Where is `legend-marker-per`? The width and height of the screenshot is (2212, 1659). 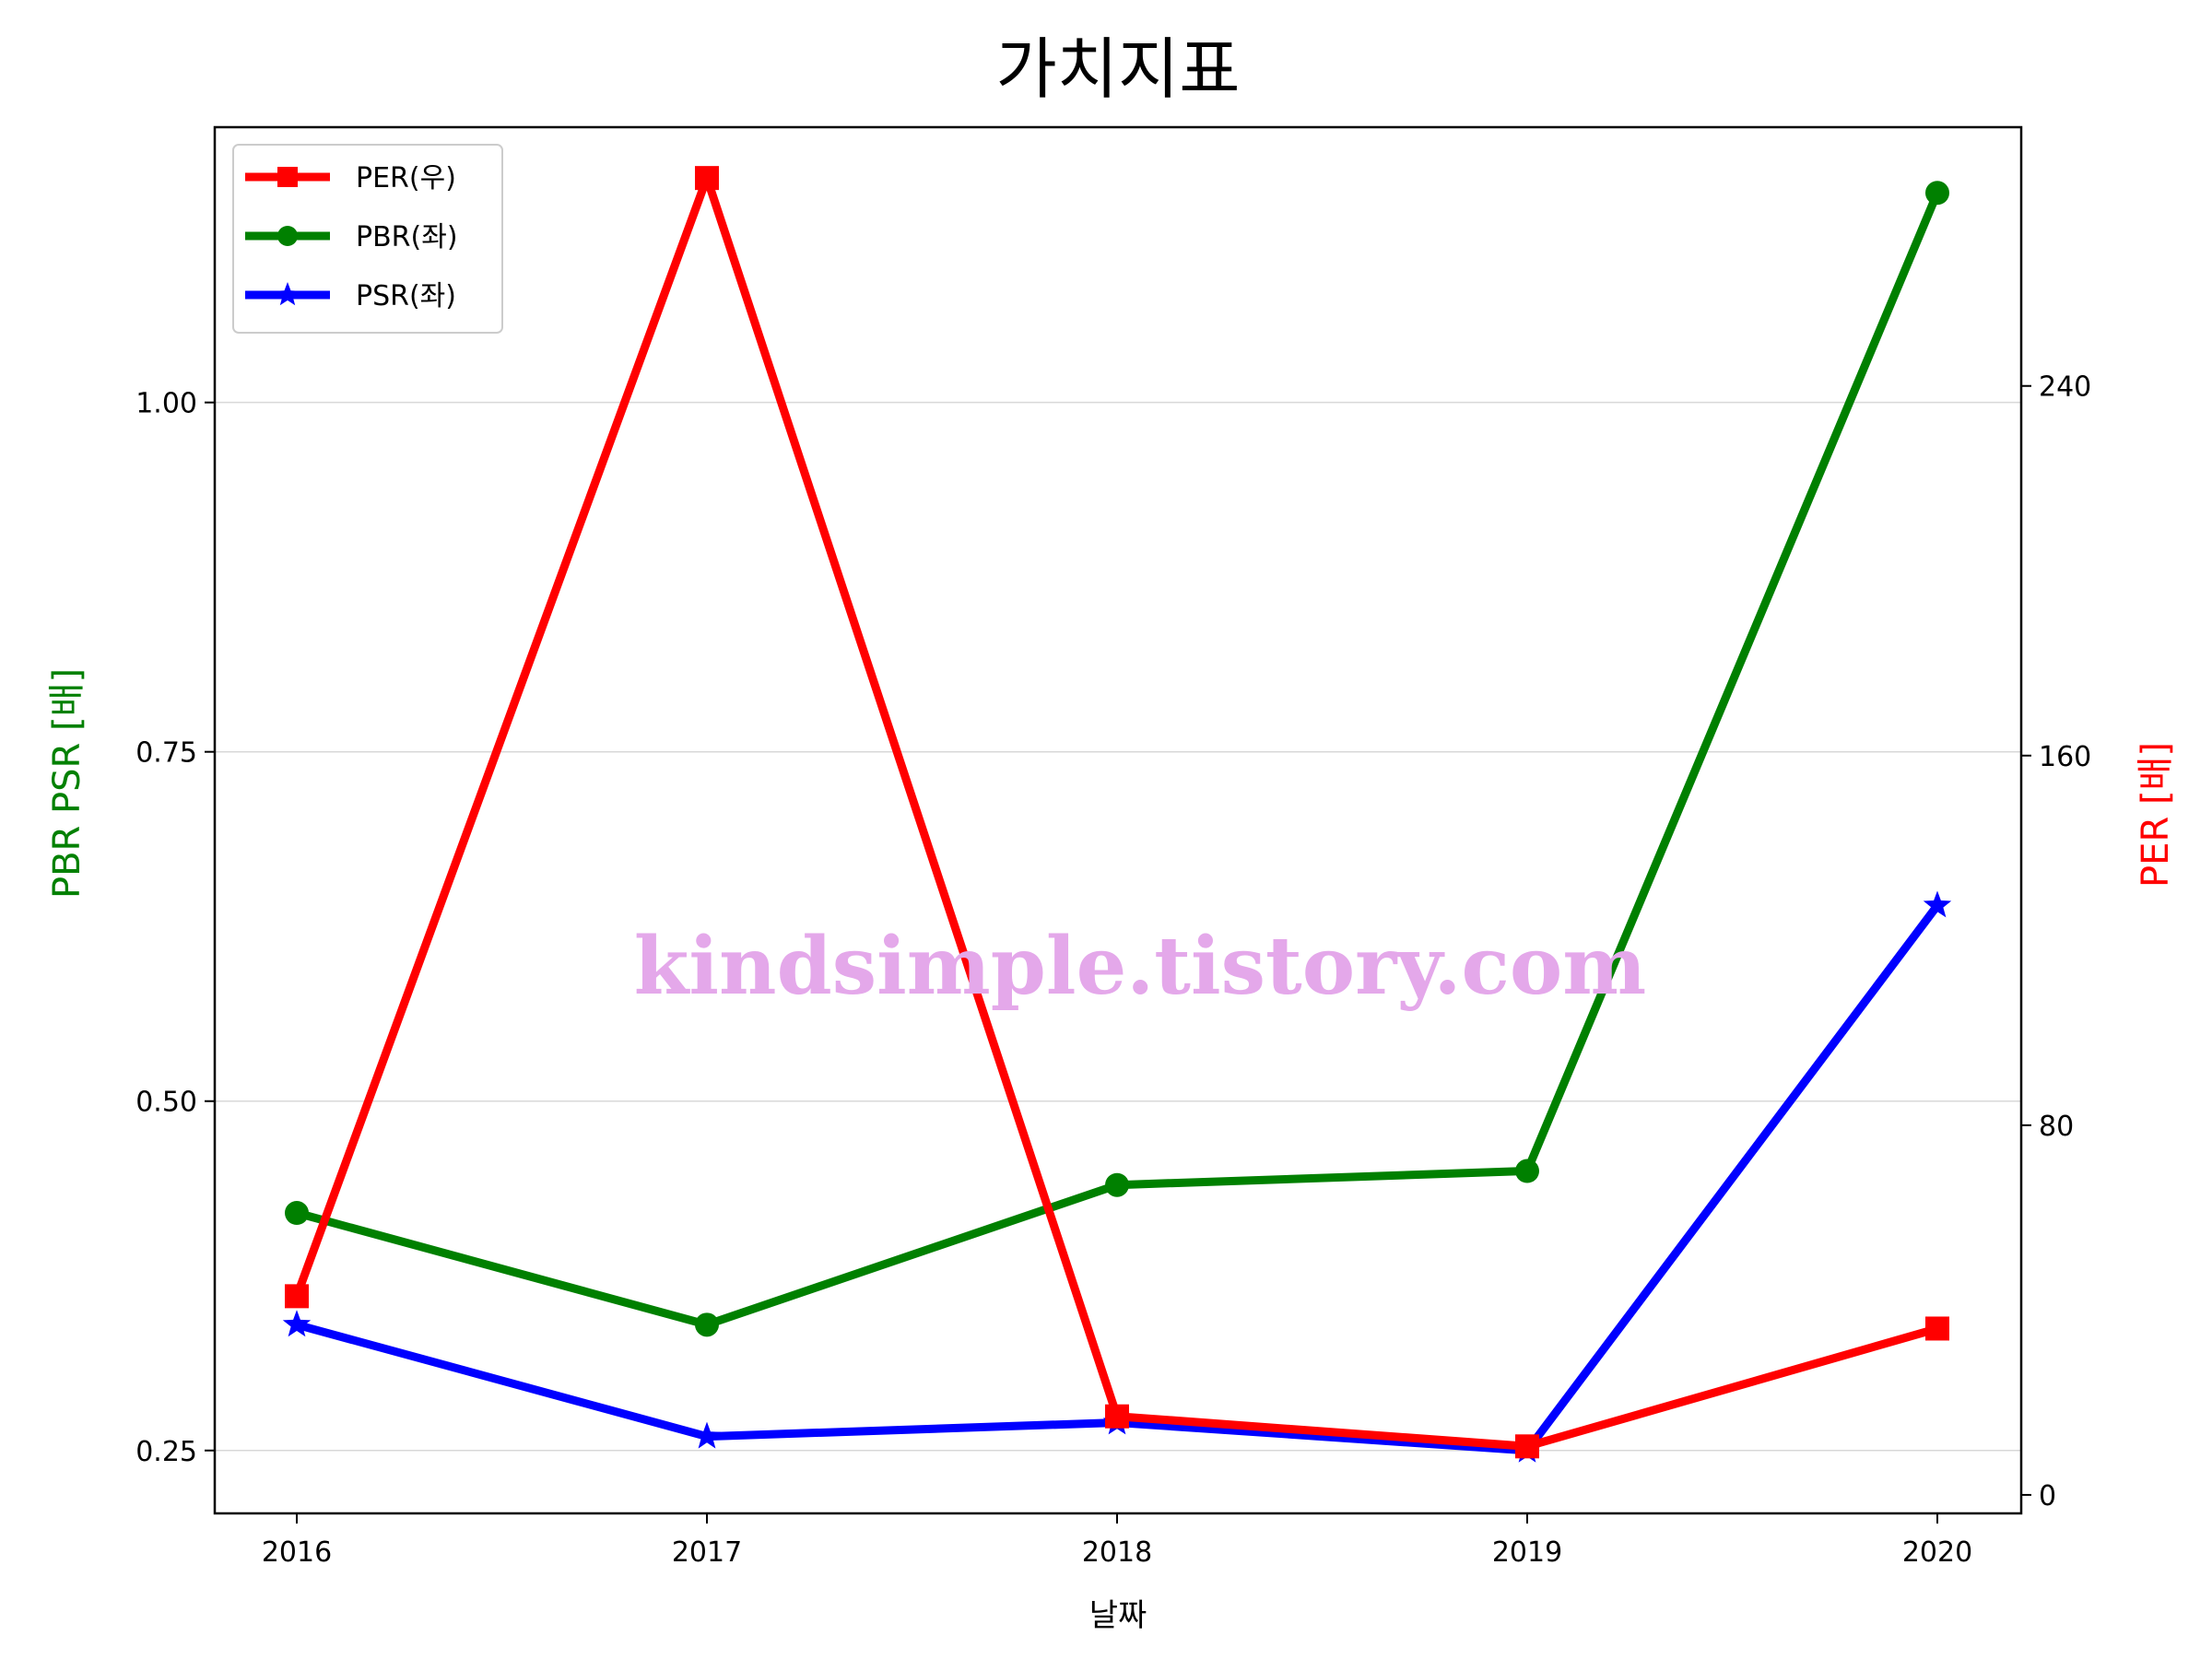 legend-marker-per is located at coordinates (287, 177).